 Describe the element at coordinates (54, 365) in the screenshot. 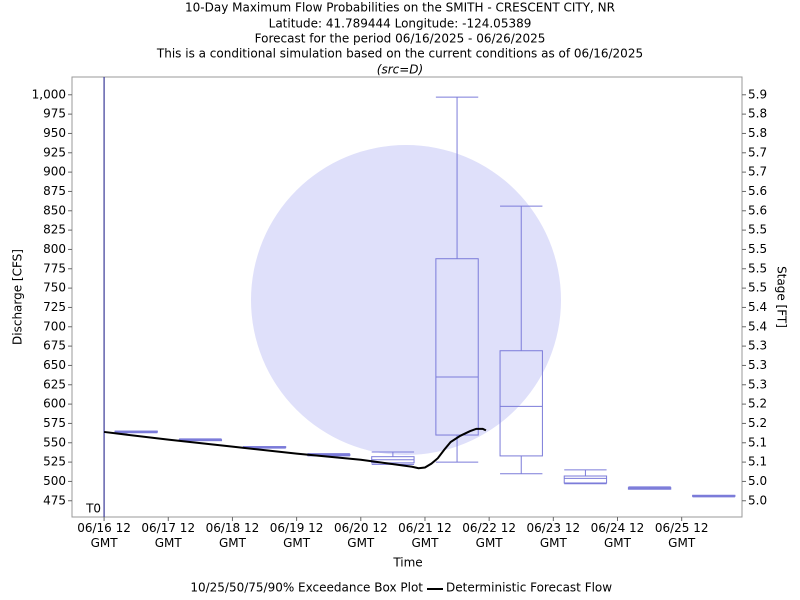

I see `y-tick-label: 650` at that location.